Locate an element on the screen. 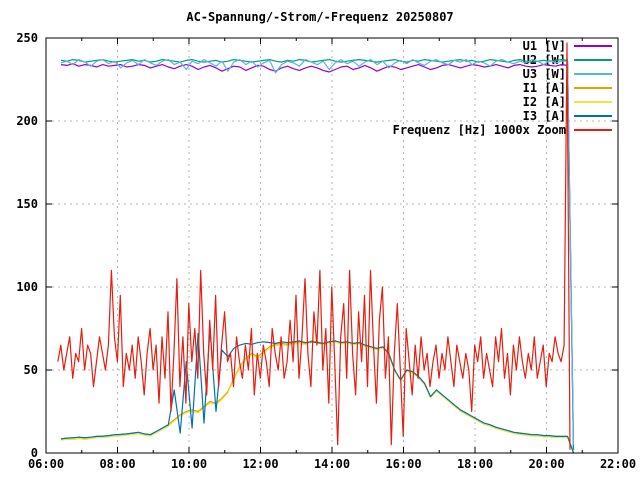  x-tick-label: 12:00 is located at coordinates (260, 464).